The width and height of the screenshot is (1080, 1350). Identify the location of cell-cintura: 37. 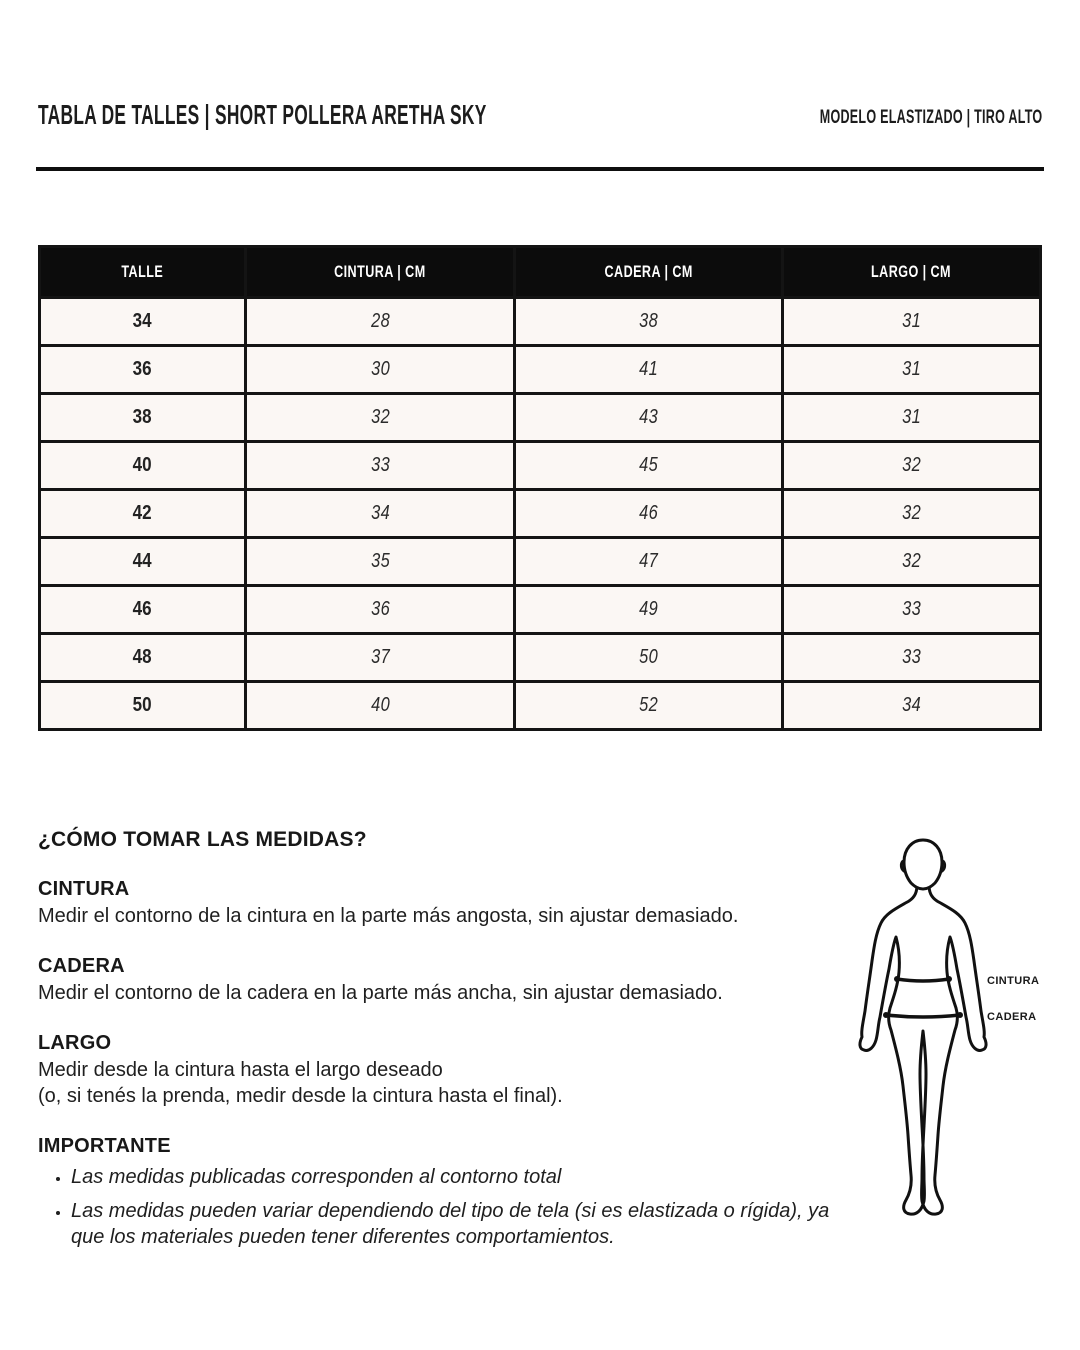
(380, 657).